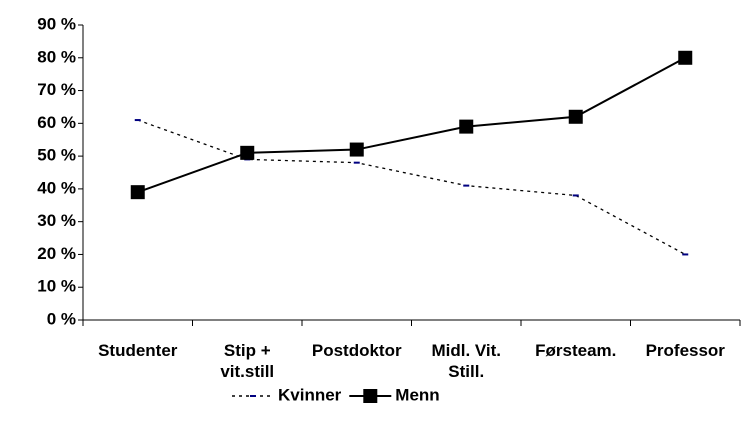  What do you see at coordinates (56, 220) in the screenshot?
I see `y-tick-label: 30 %` at bounding box center [56, 220].